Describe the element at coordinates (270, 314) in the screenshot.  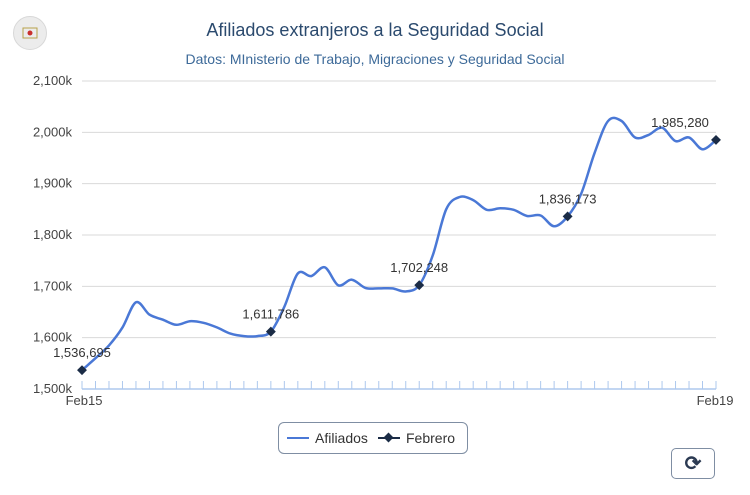
I see `data-label: 1,611,786` at that location.